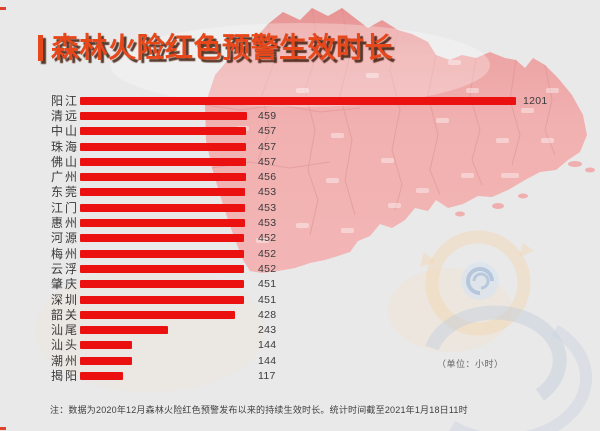 The width and height of the screenshot is (600, 431). What do you see at coordinates (64, 100) in the screenshot?
I see `category-label: 阳江` at bounding box center [64, 100].